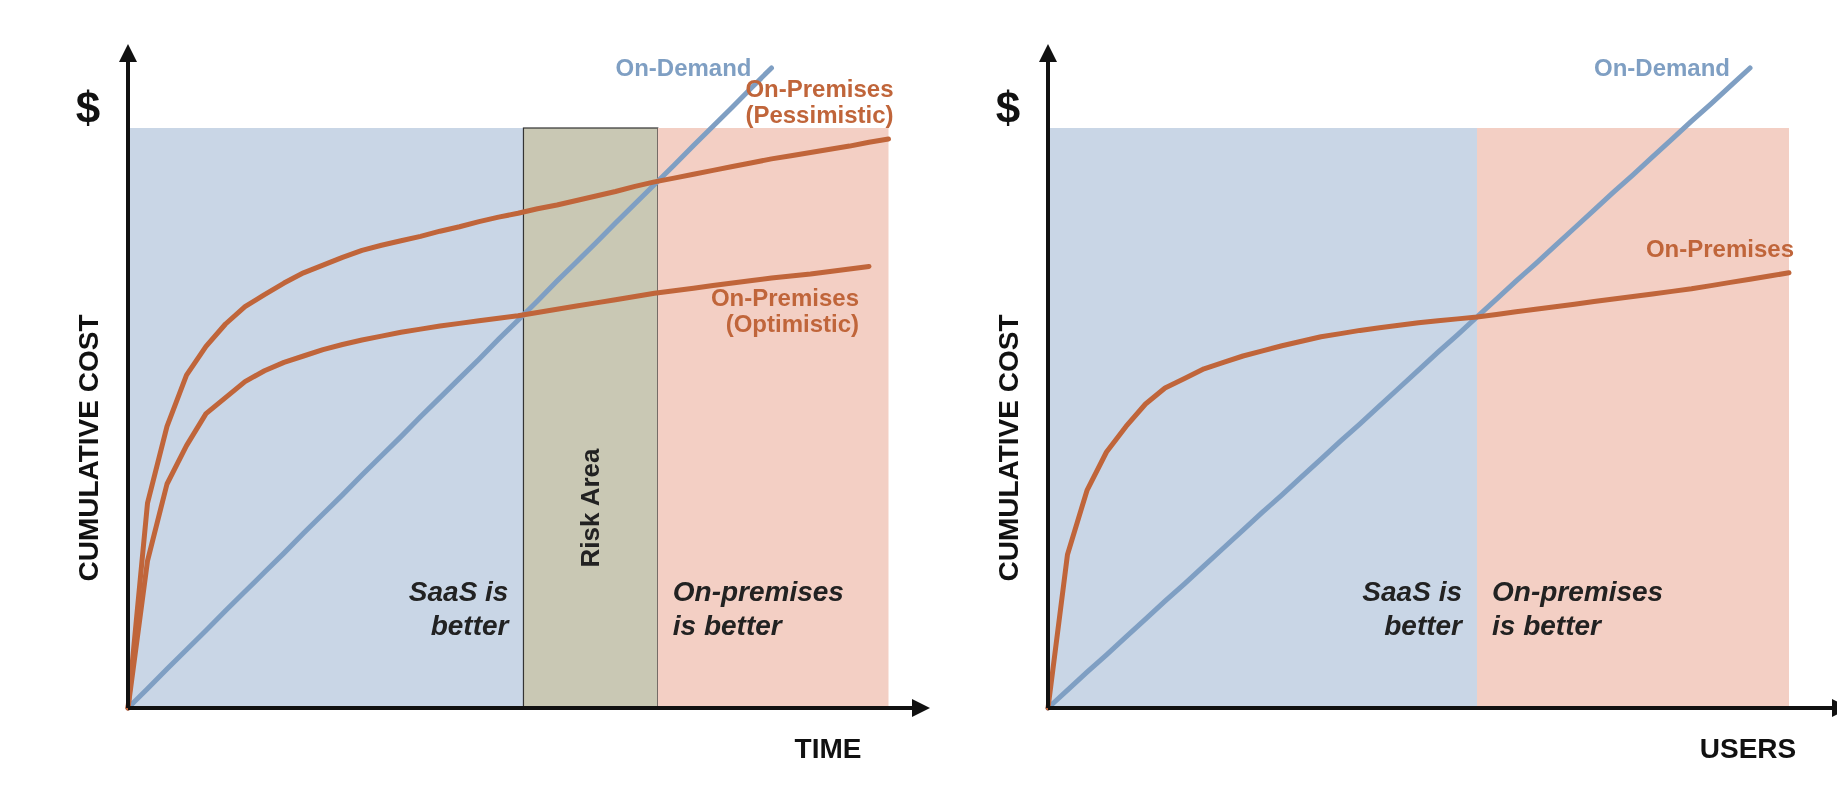 The height and width of the screenshot is (786, 1845). Describe the element at coordinates (784, 311) in the screenshot. I see `series-label: On-Premises (Optimistic)` at that location.